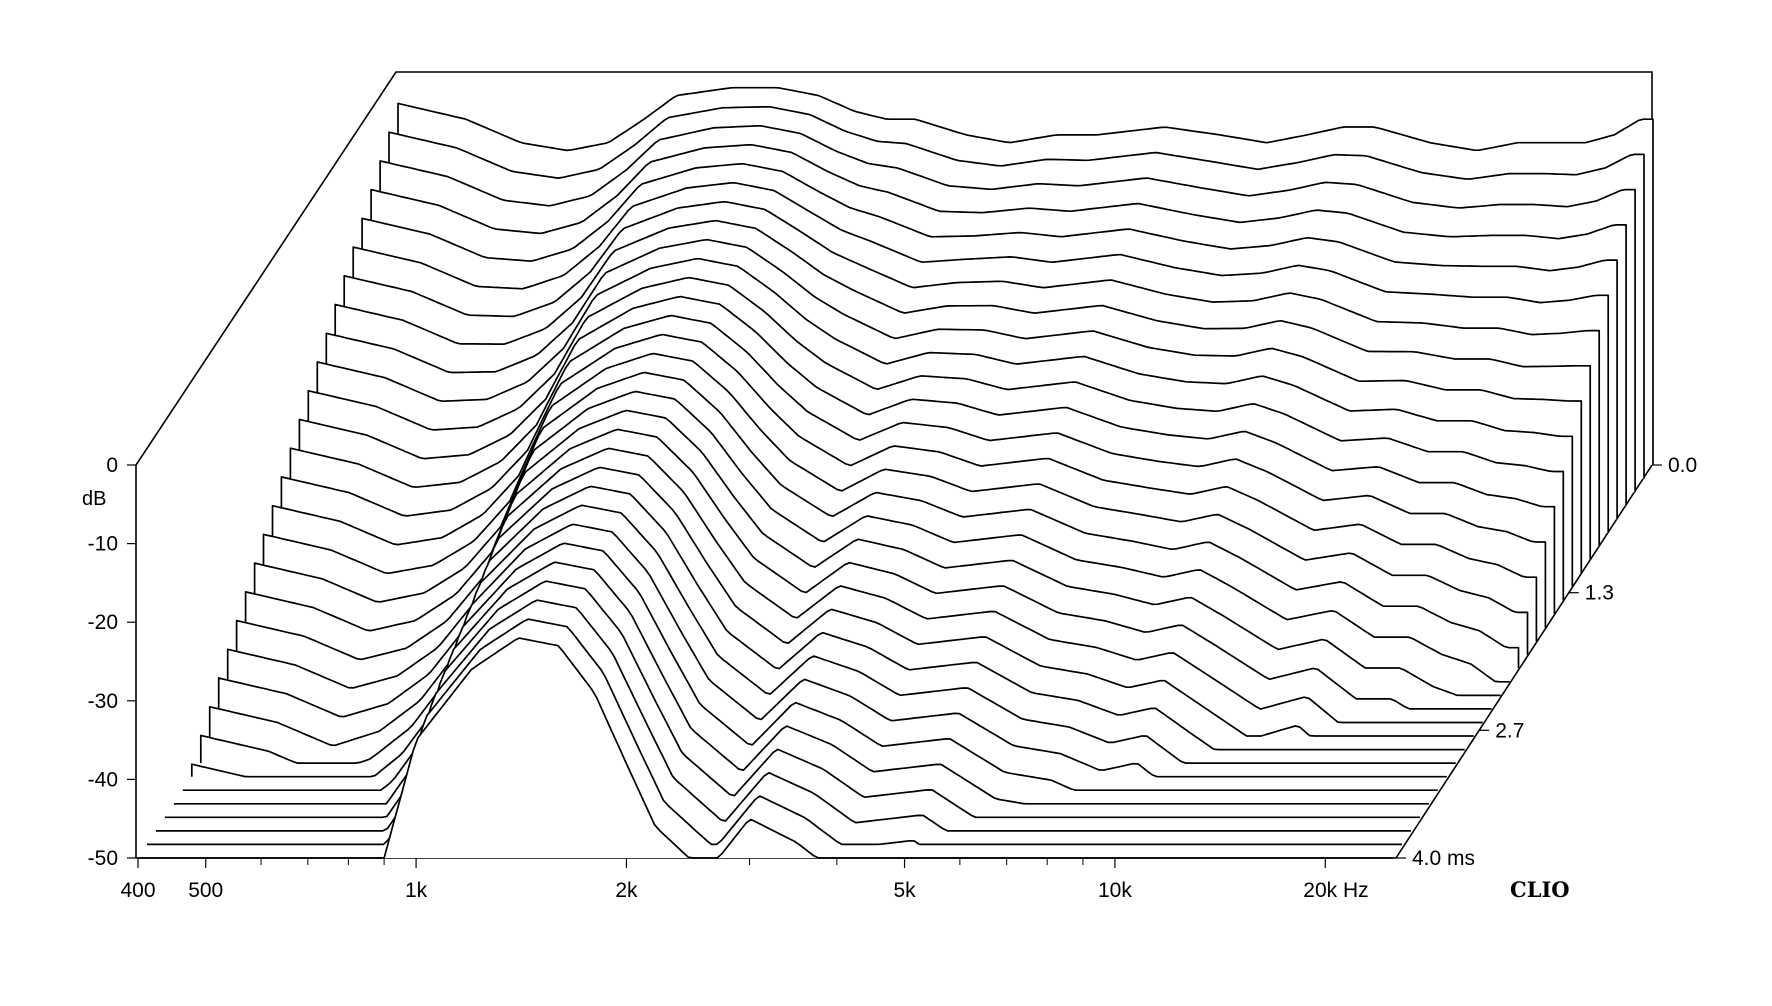 The height and width of the screenshot is (1006, 1772). What do you see at coordinates (103, 701) in the screenshot?
I see `y-tick-label: -30` at bounding box center [103, 701].